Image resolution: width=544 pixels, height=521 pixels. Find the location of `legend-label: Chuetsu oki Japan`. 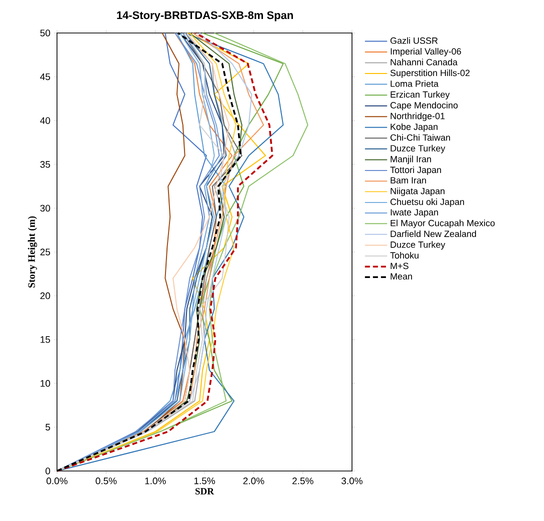

legend-label: Chuetsu oki Japan is located at coordinates (427, 202).